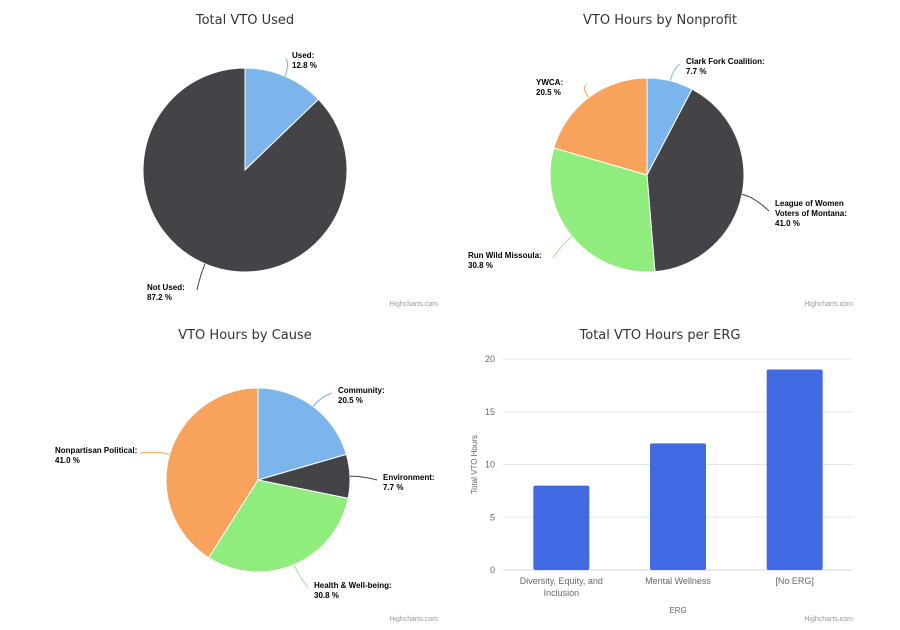  I want to click on x-tick-label: Diversity, Equity, and, so click(561, 581).